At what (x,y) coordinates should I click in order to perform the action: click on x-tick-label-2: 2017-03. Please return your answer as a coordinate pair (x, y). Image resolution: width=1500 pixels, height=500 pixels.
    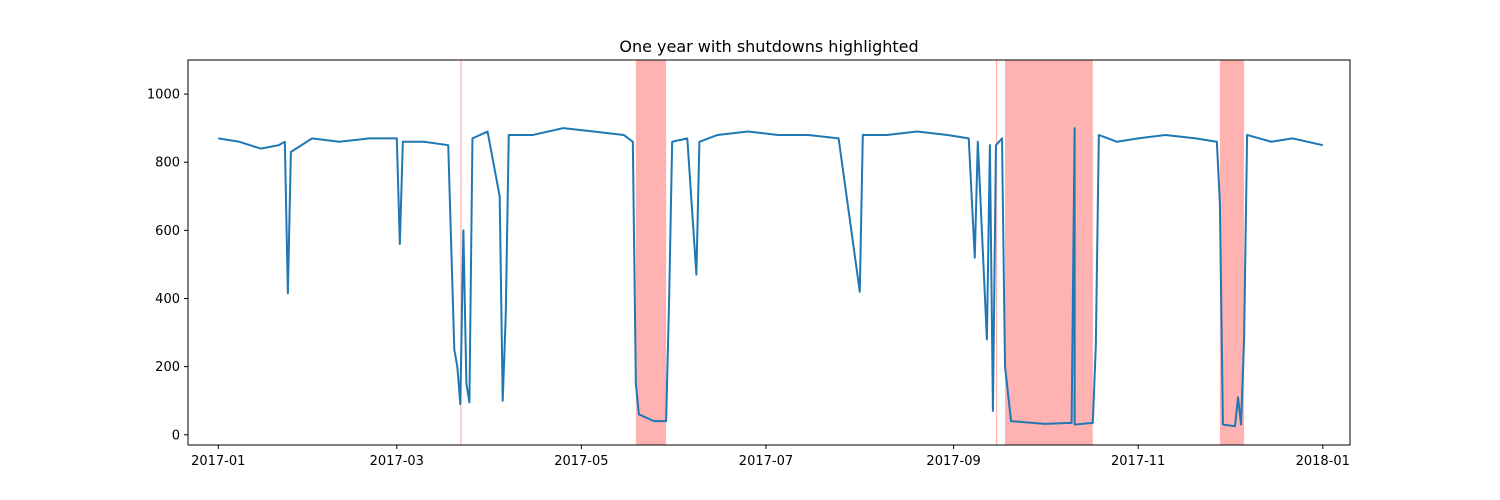
    Looking at the image, I should click on (397, 461).